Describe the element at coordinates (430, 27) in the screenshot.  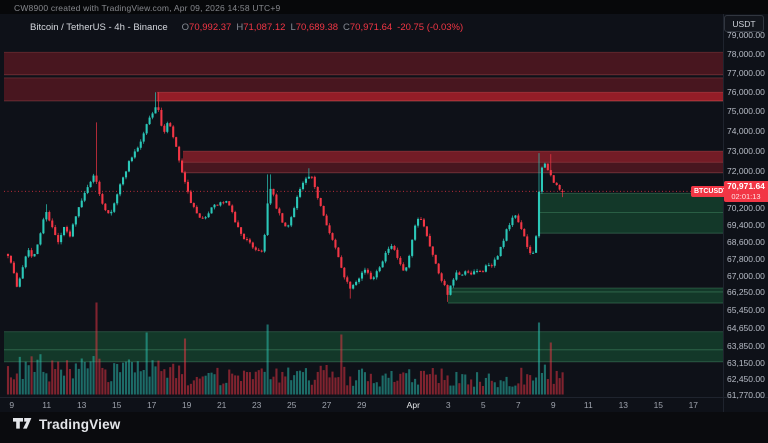
I see `change-value: -20.75 (-0.03%)` at that location.